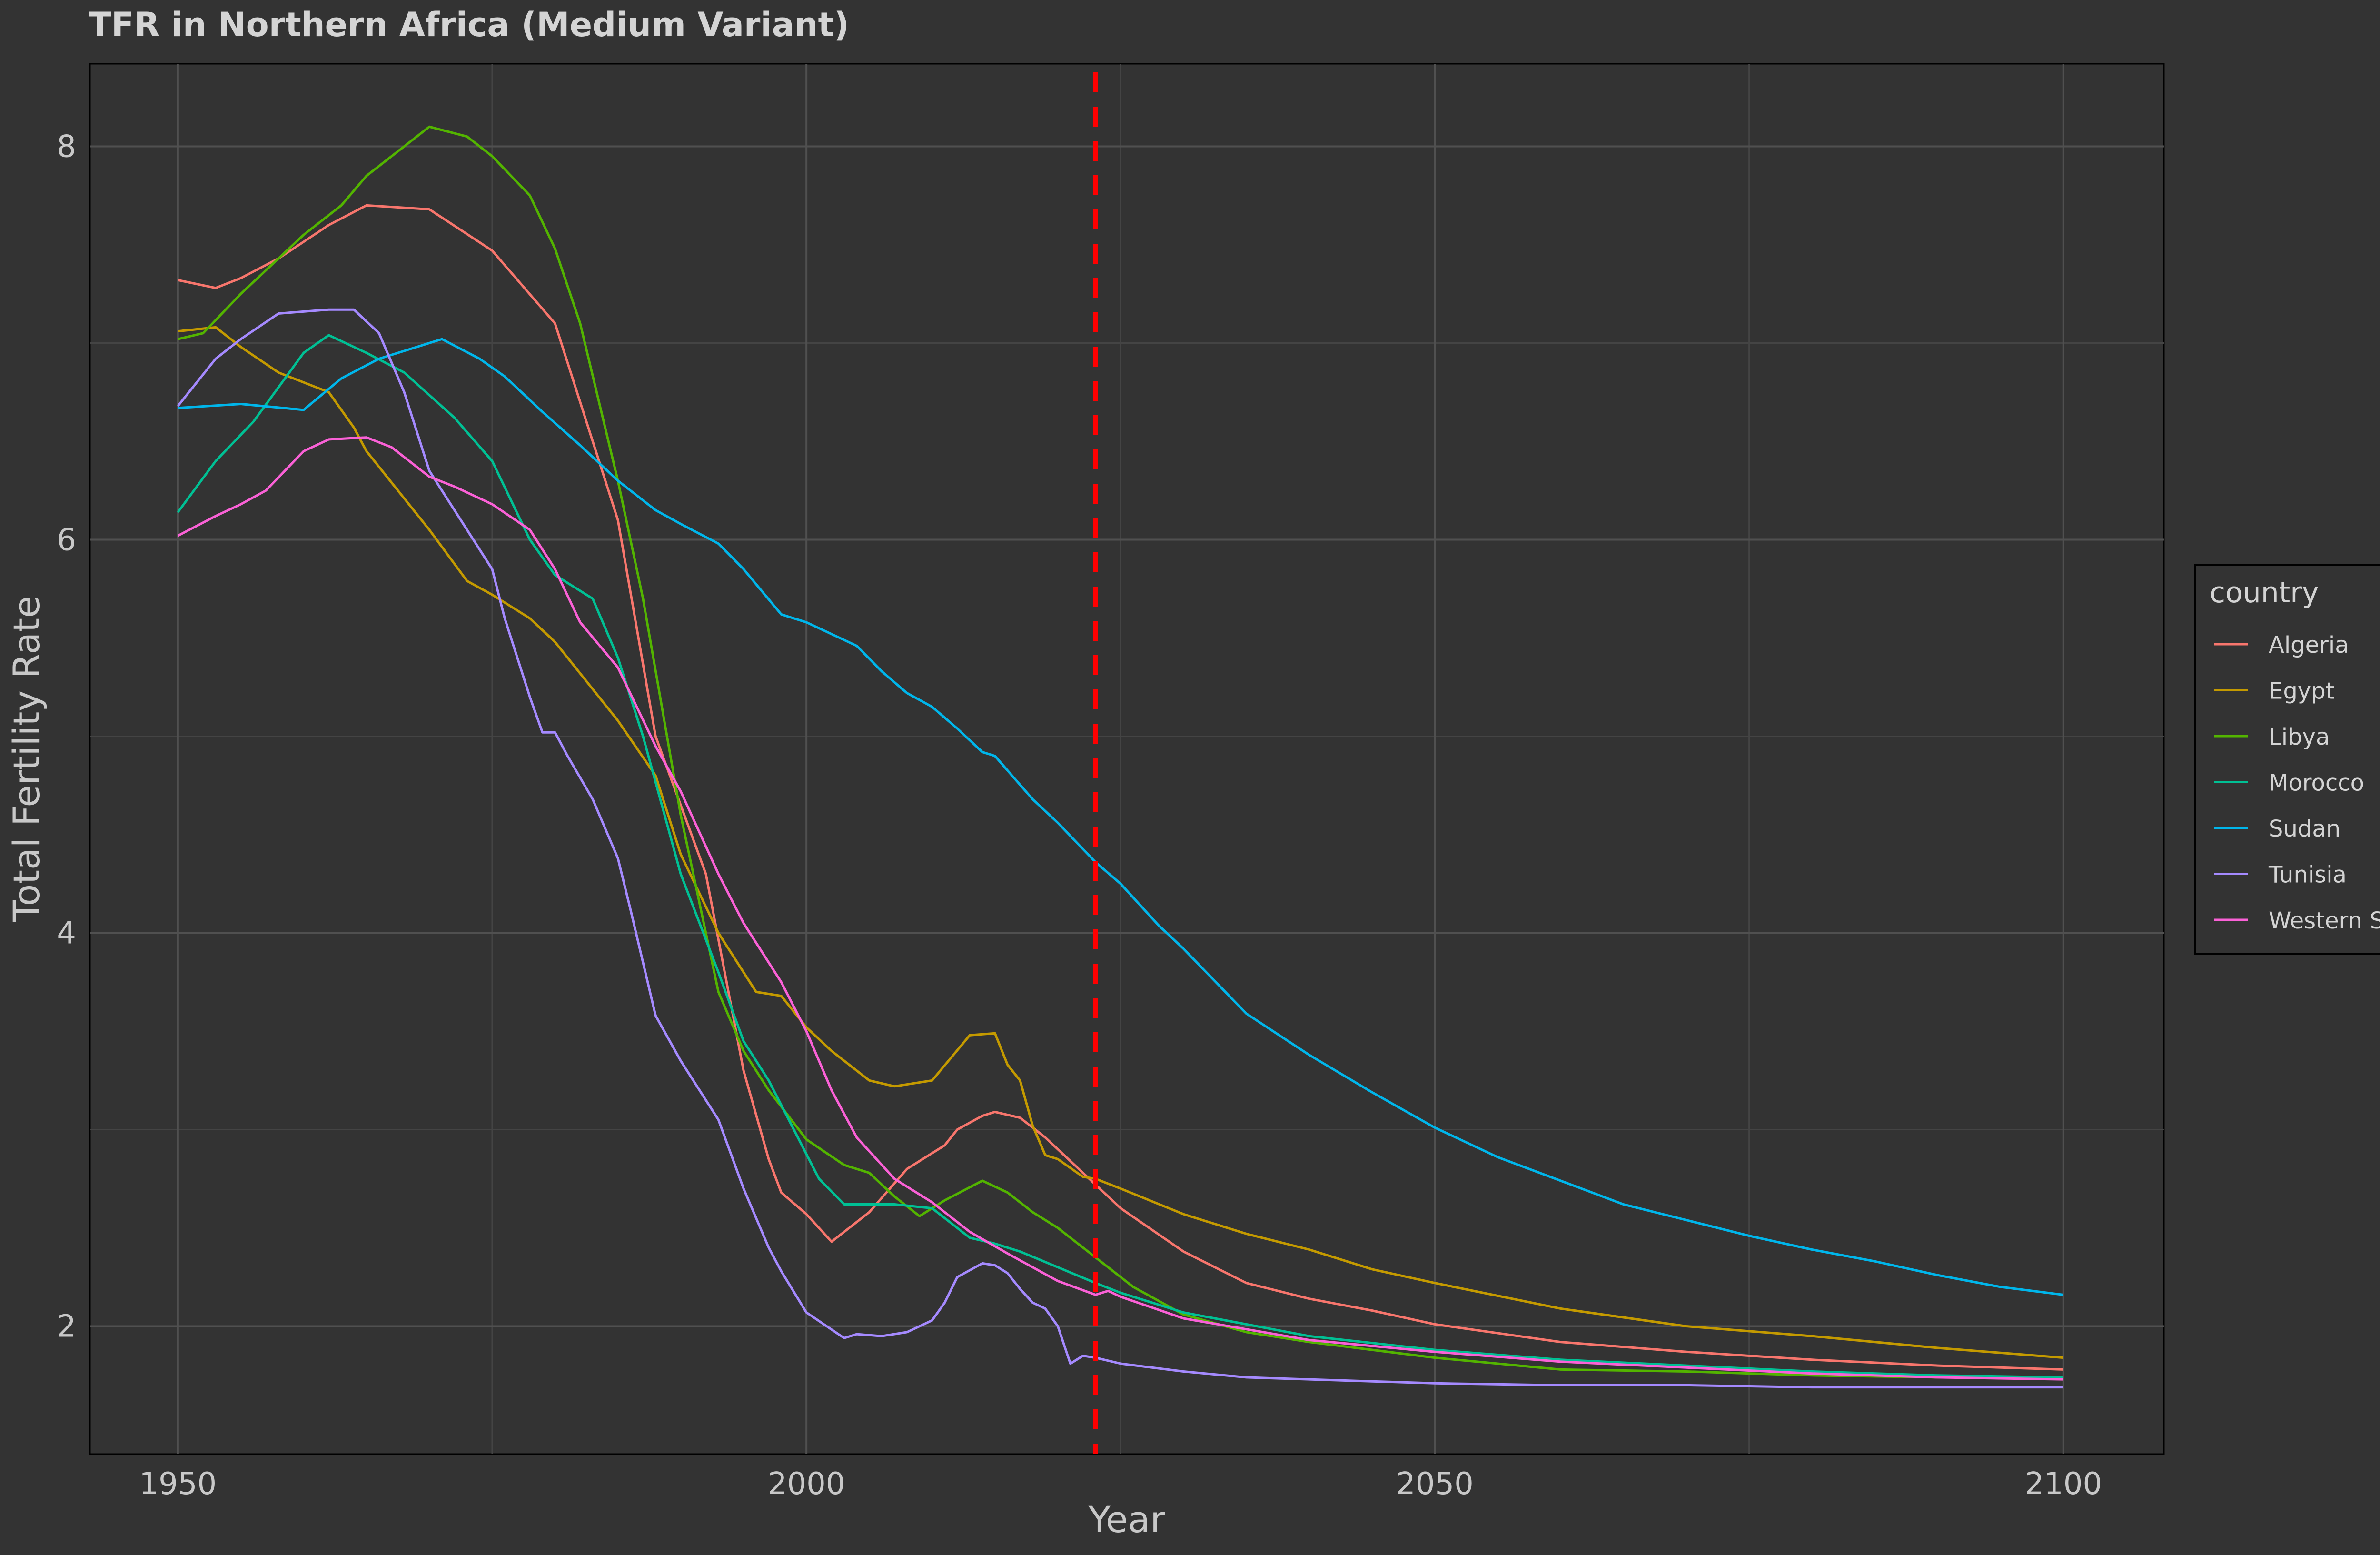 Image resolution: width=2380 pixels, height=1555 pixels. What do you see at coordinates (2264, 592) in the screenshot?
I see `legend-title: country` at bounding box center [2264, 592].